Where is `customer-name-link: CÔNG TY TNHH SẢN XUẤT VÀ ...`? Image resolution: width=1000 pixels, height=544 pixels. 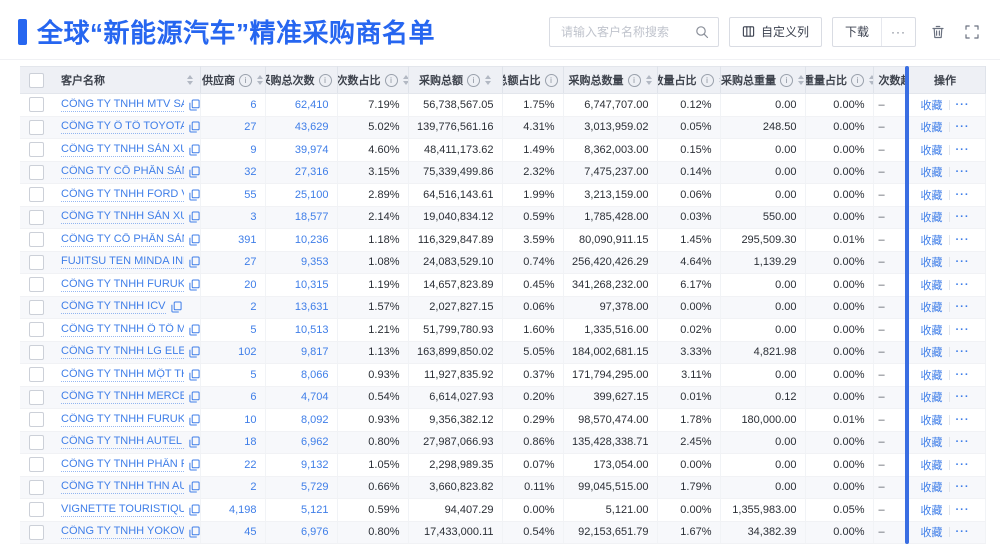
customer-name-link: CÔNG TY TNHH SẢN XUẤT VÀ ... is located at coordinates (122, 217).